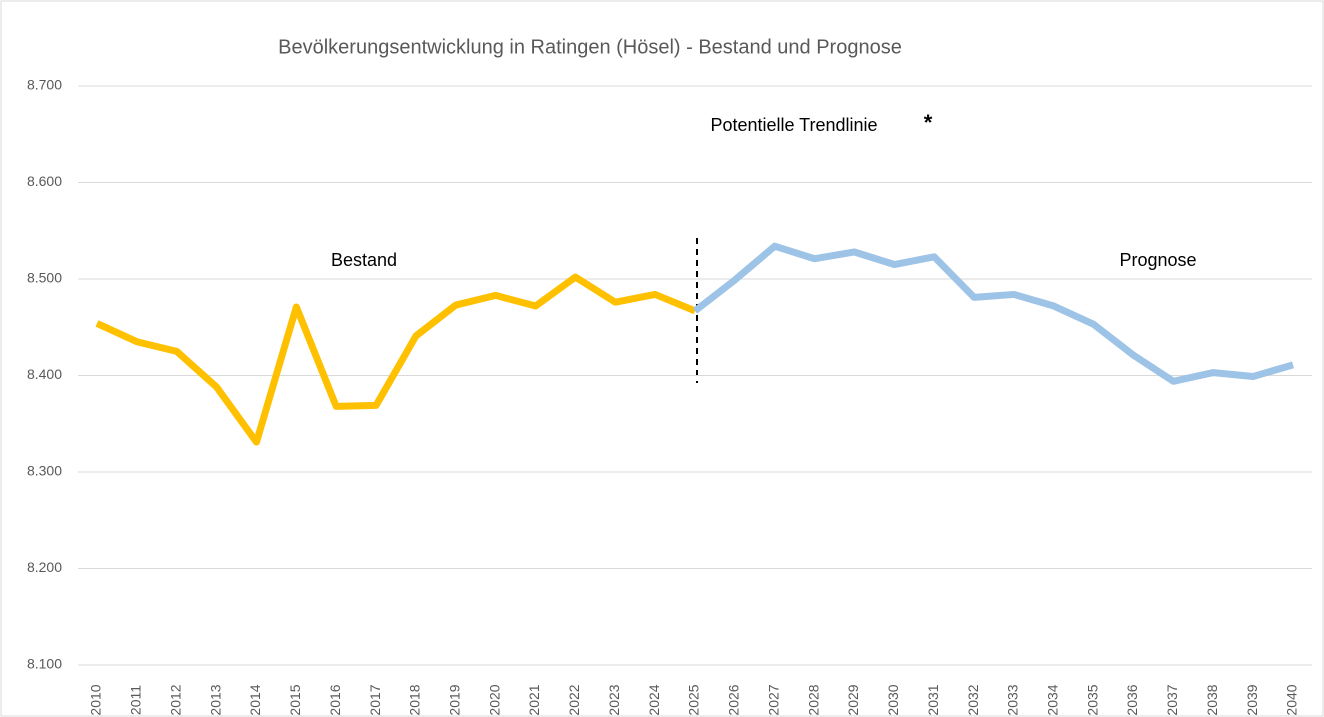 The width and height of the screenshot is (1324, 717). I want to click on y-tick-label: 8.300, so click(44, 471).